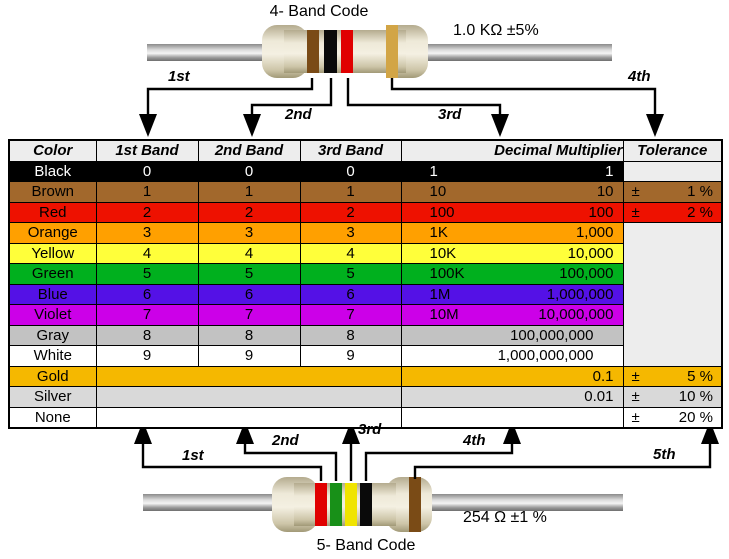  Describe the element at coordinates (52, 376) in the screenshot. I see `color-name-cell: Gold` at that location.